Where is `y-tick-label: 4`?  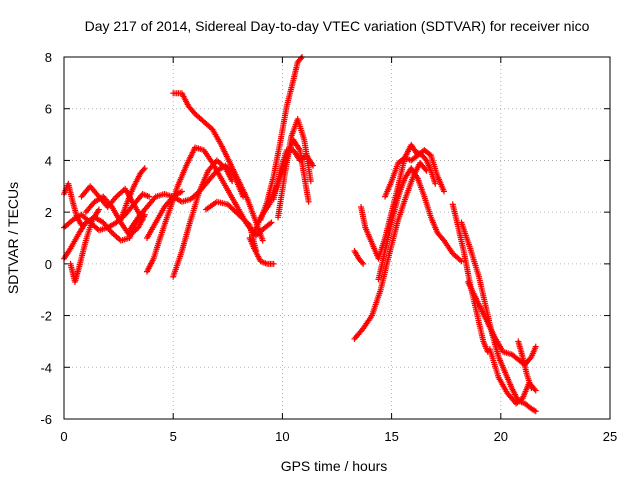 y-tick-label: 4 is located at coordinates (48, 160).